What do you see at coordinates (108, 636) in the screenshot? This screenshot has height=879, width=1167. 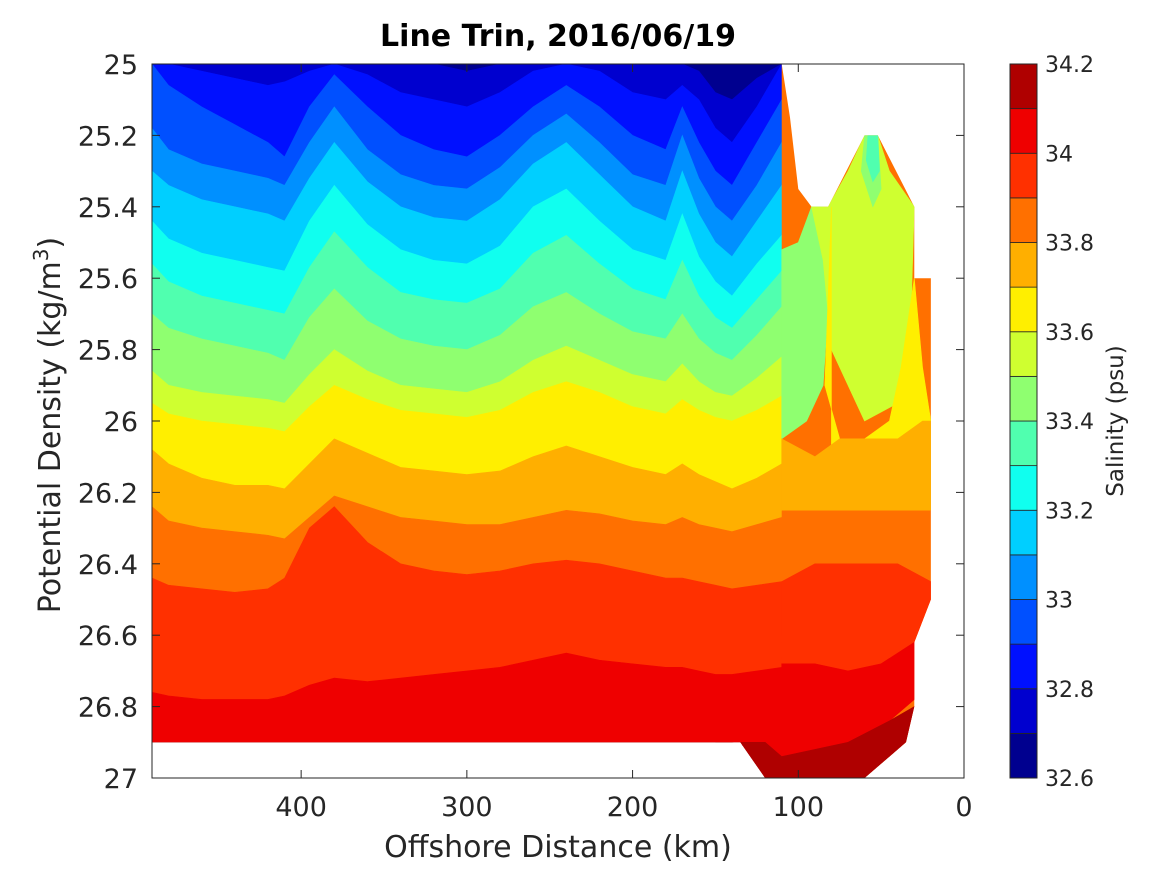 I see `y-tick-label: 26.6` at bounding box center [108, 636].